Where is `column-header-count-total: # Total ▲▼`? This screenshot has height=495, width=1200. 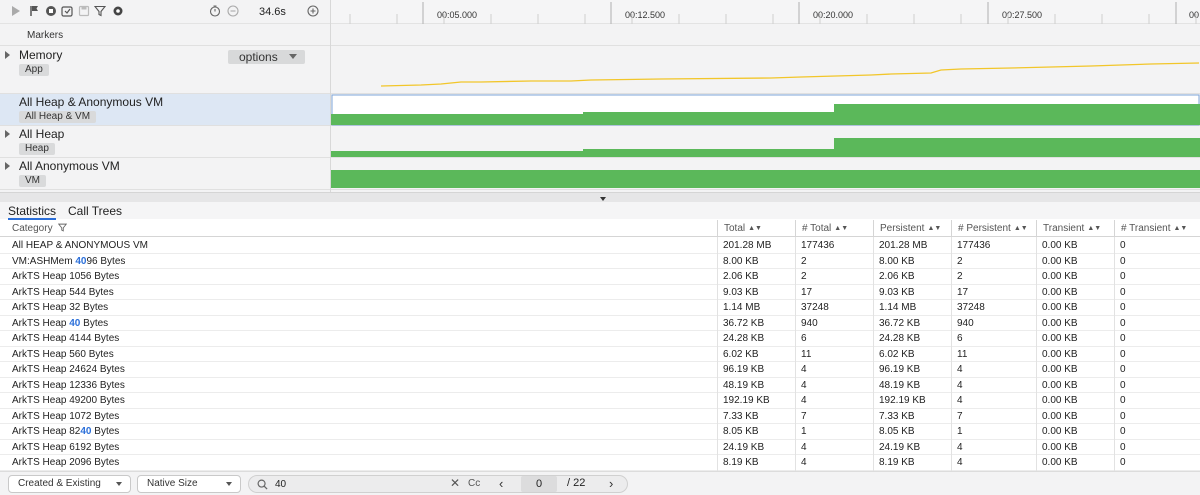 column-header-count-total: # Total ▲▼ is located at coordinates (834, 228).